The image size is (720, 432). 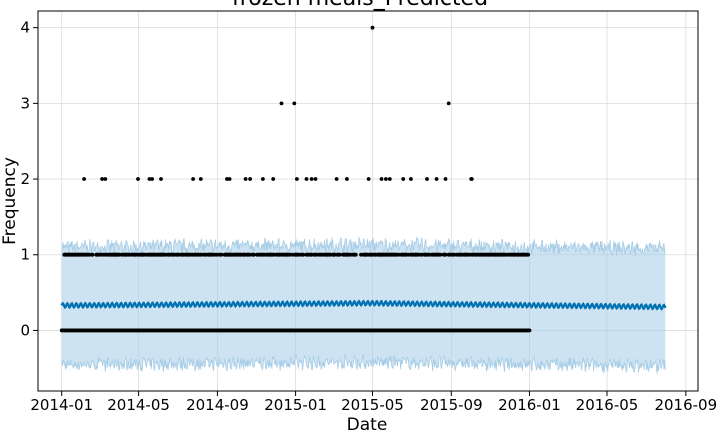 I want to click on x-tick-label: 2014-09, so click(x=217, y=405).